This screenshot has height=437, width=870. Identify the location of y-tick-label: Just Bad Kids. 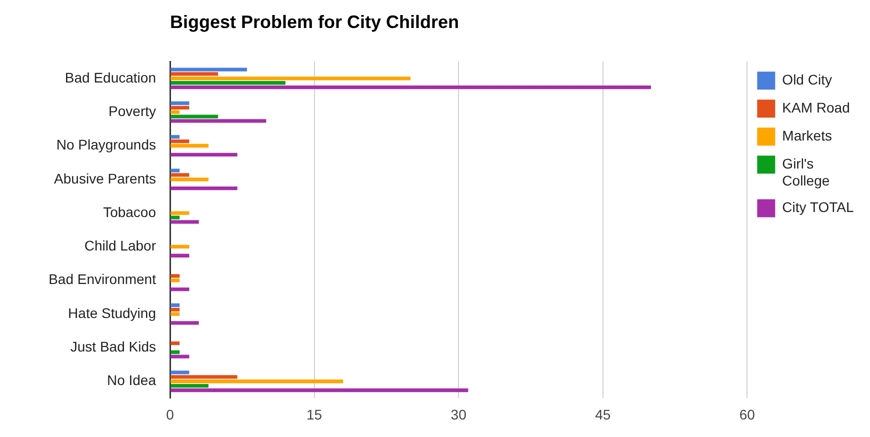
(113, 346).